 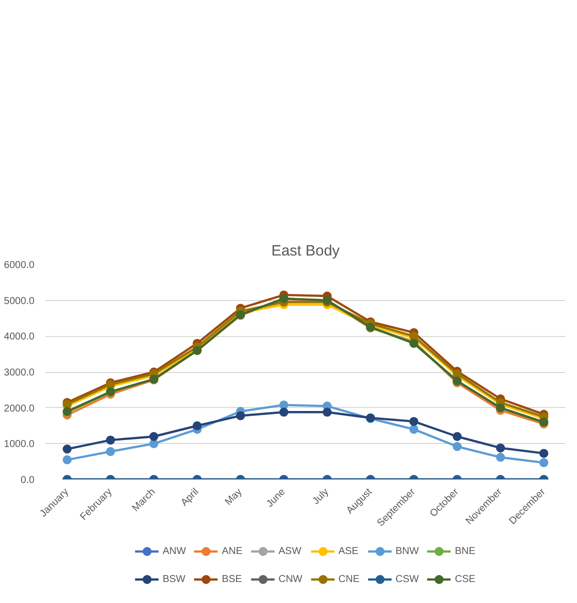 What do you see at coordinates (290, 579) in the screenshot?
I see `legend-label: CNW` at bounding box center [290, 579].